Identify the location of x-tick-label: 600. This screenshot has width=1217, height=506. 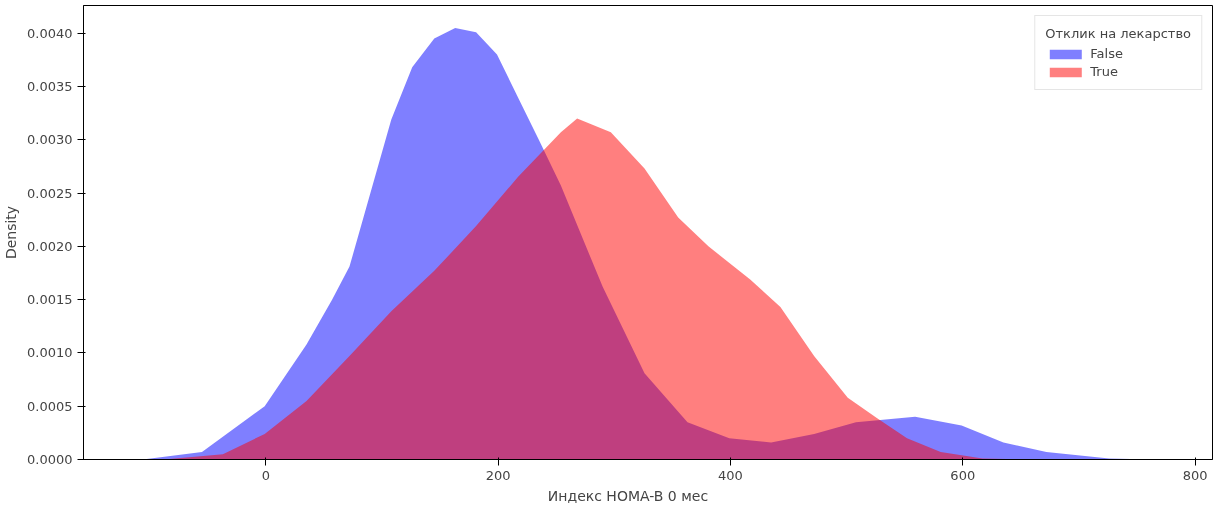
(963, 475).